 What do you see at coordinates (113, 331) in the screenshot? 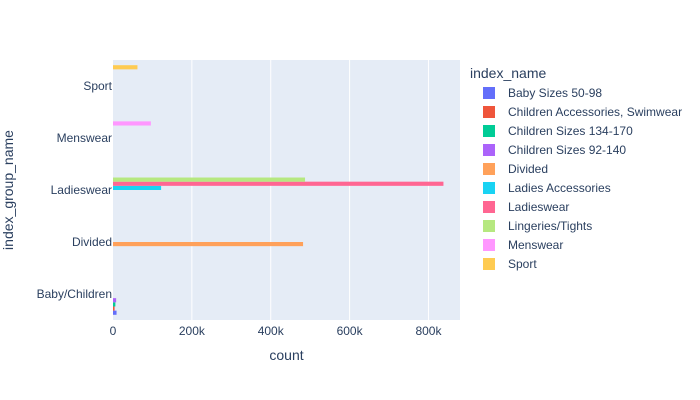
I see `x-tick-label: 0` at bounding box center [113, 331].